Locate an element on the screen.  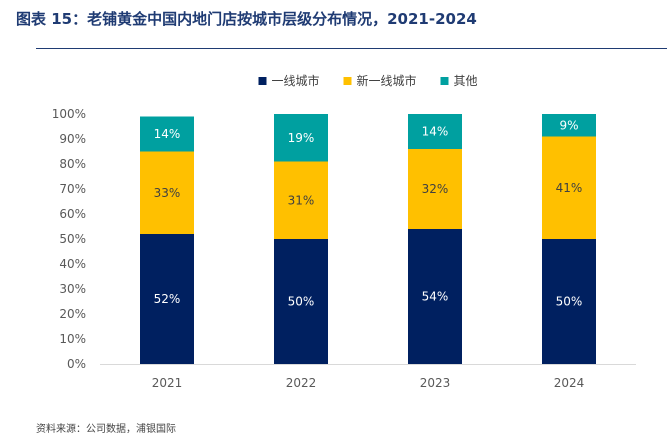
data-label: 31% is located at coordinates (301, 200).